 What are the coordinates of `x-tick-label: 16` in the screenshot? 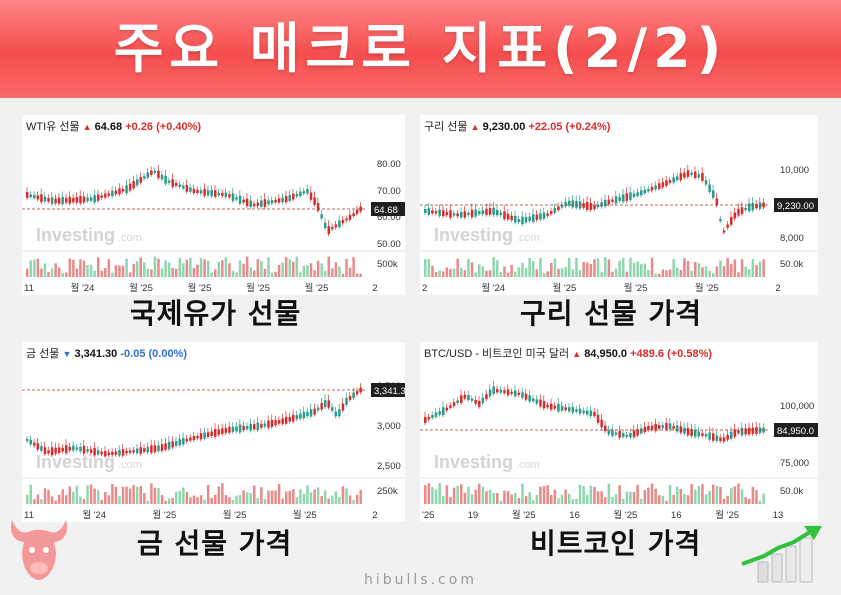 It's located at (574, 515).